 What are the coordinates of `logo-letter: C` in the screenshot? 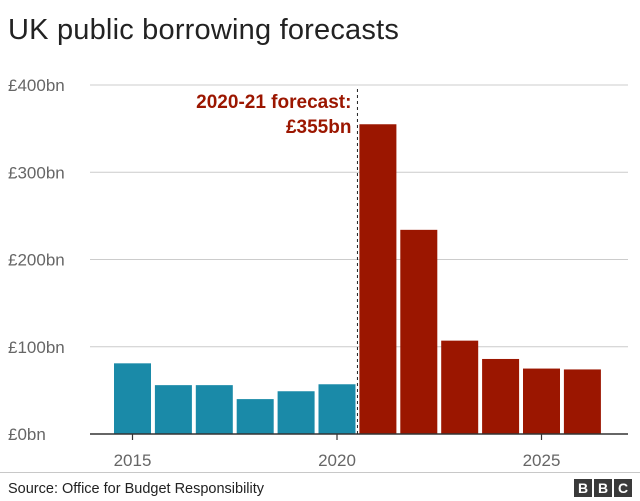 It's located at (623, 488).